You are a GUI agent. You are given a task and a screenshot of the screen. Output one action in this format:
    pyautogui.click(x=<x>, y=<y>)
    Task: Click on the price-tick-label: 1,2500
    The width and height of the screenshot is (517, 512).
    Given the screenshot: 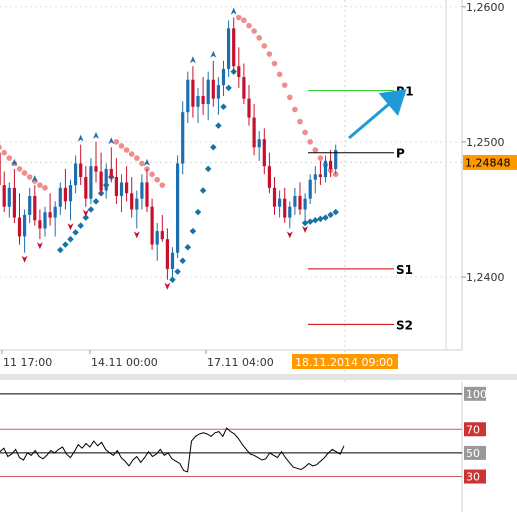 What is the action you would take?
    pyautogui.click(x=485, y=142)
    